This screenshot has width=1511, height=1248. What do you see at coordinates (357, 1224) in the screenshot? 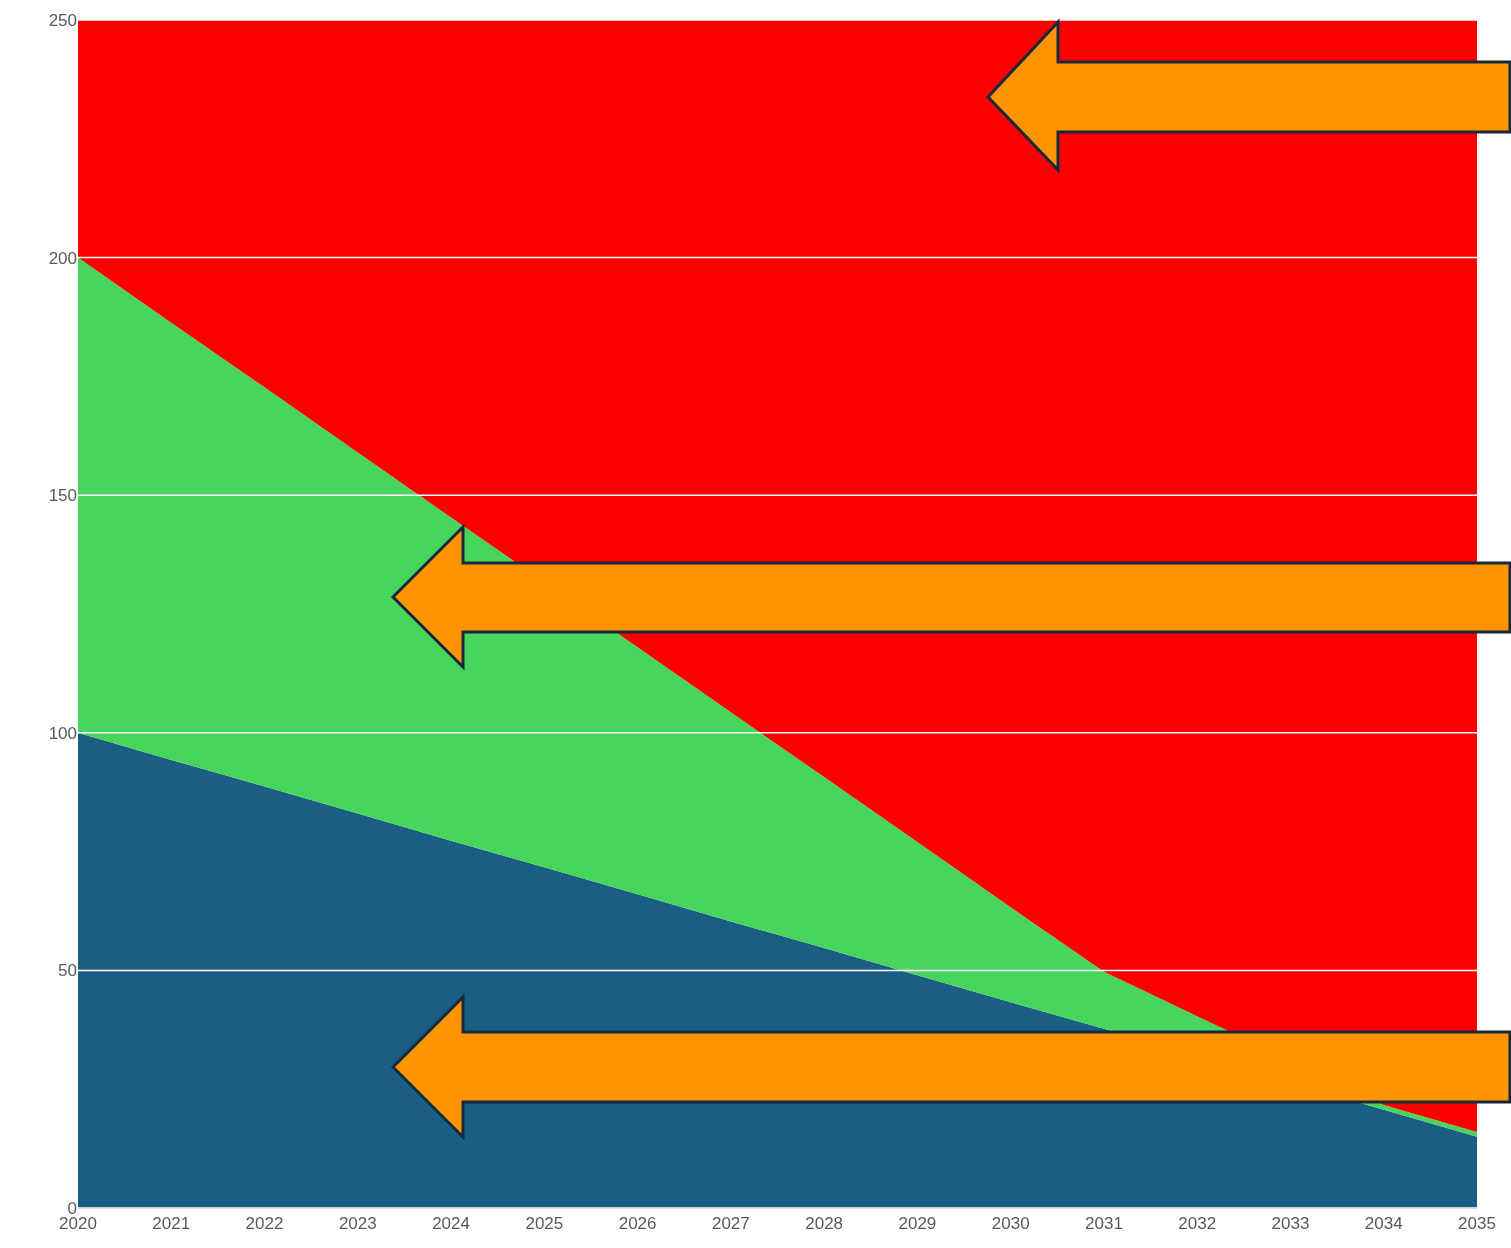
I see `x-tick-label: 2023` at bounding box center [357, 1224].